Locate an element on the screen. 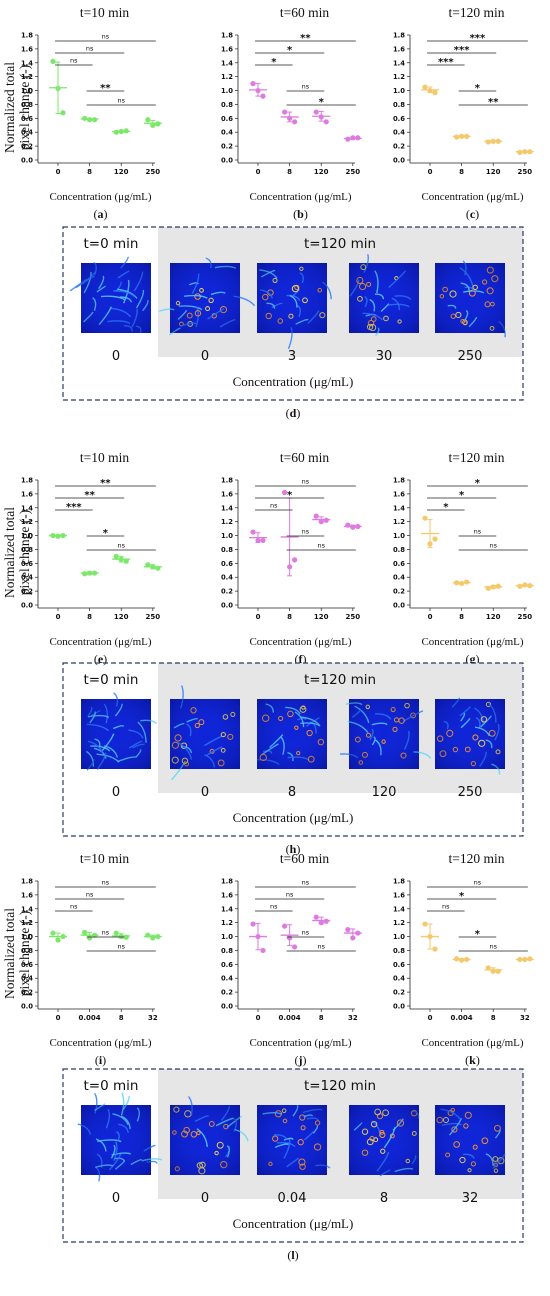 The width and height of the screenshot is (550, 1296). tile-label: 0 is located at coordinates (205, 1198).